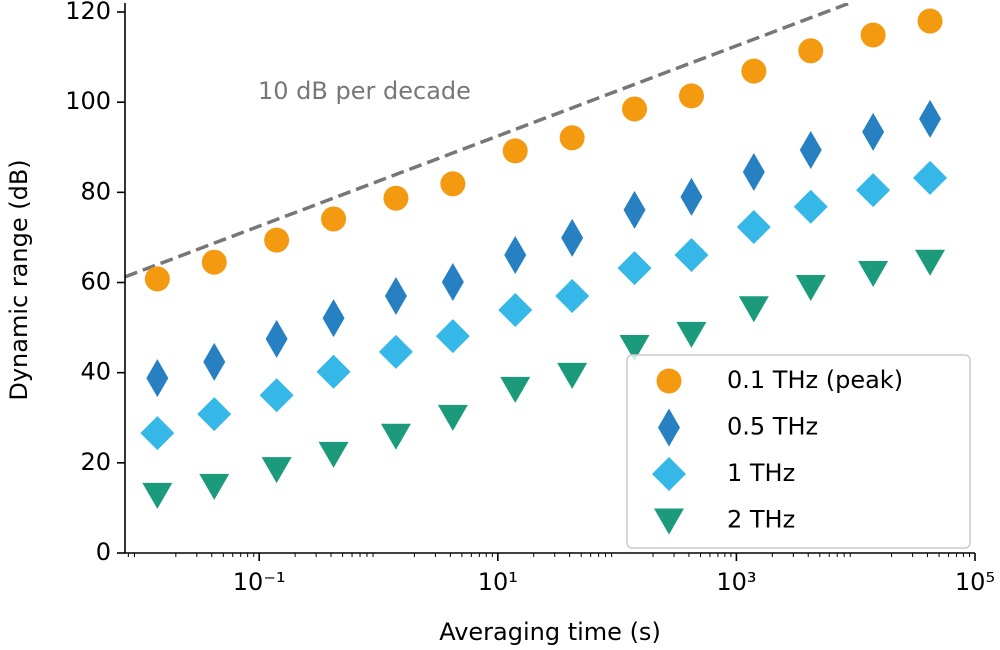 The height and width of the screenshot is (650, 1000). Describe the element at coordinates (761, 520) in the screenshot. I see `legend-label: 2 THz` at that location.